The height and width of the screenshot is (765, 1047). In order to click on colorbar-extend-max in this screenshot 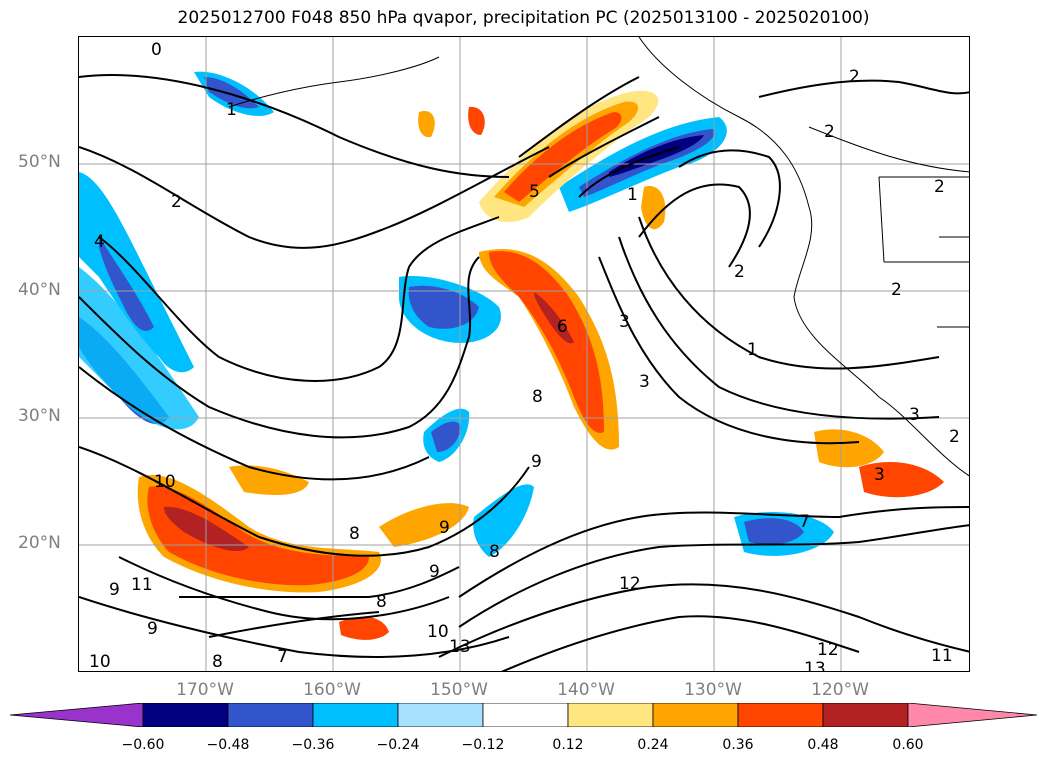, I will do `click(972, 715)`.